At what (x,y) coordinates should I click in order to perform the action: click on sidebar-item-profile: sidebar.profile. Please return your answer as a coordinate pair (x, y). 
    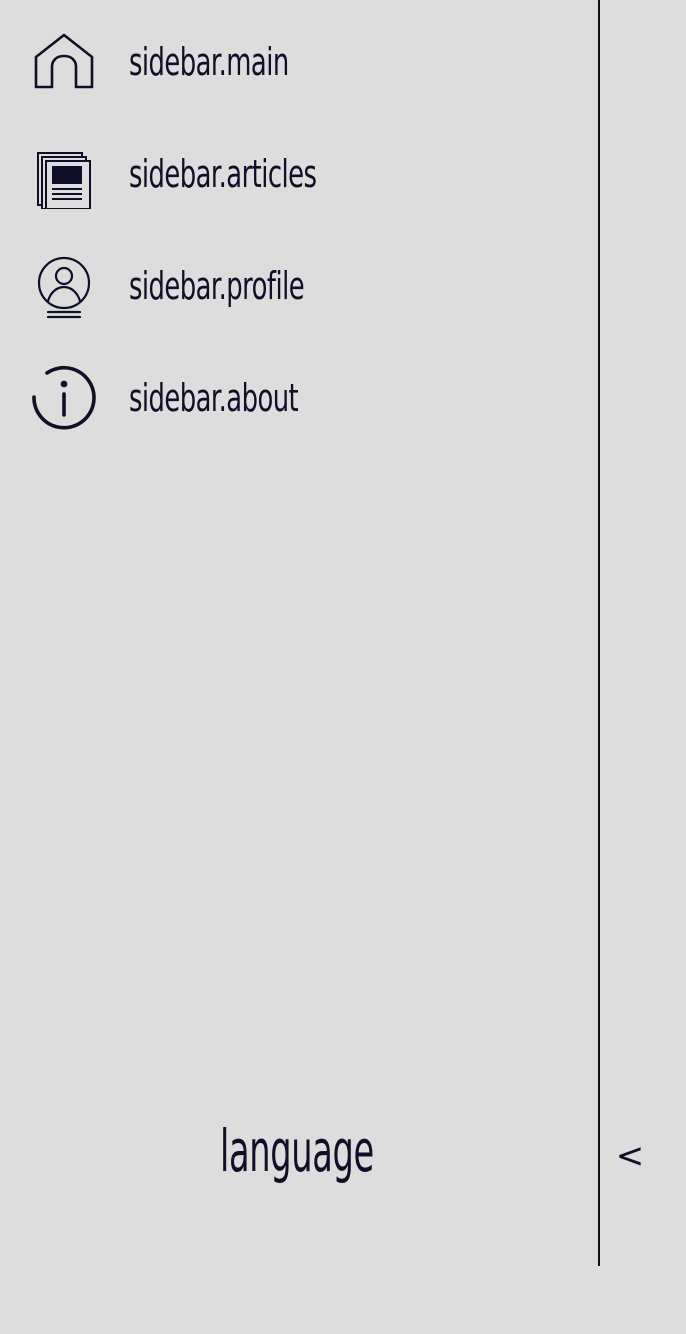
    Looking at the image, I should click on (280, 286).